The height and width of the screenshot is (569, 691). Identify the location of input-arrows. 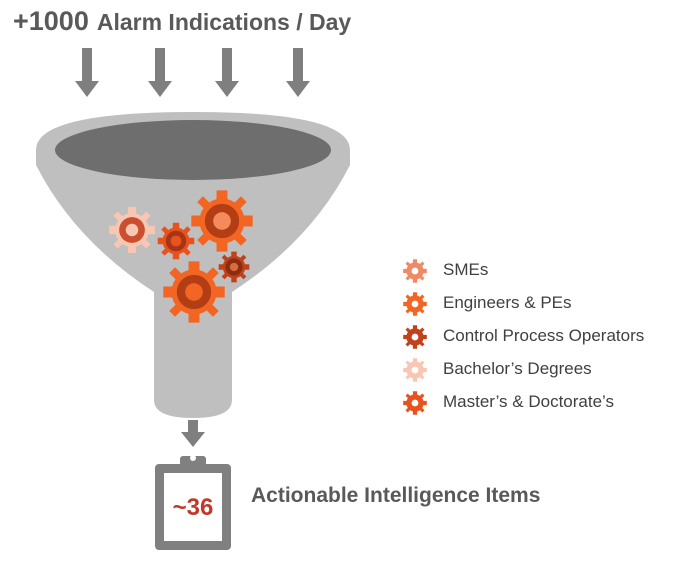
(192, 72).